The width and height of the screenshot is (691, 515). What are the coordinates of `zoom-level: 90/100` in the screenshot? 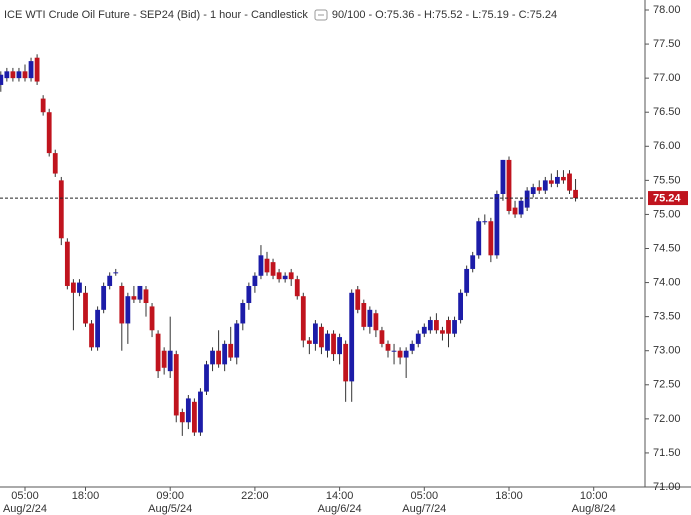 It's located at (348, 15).